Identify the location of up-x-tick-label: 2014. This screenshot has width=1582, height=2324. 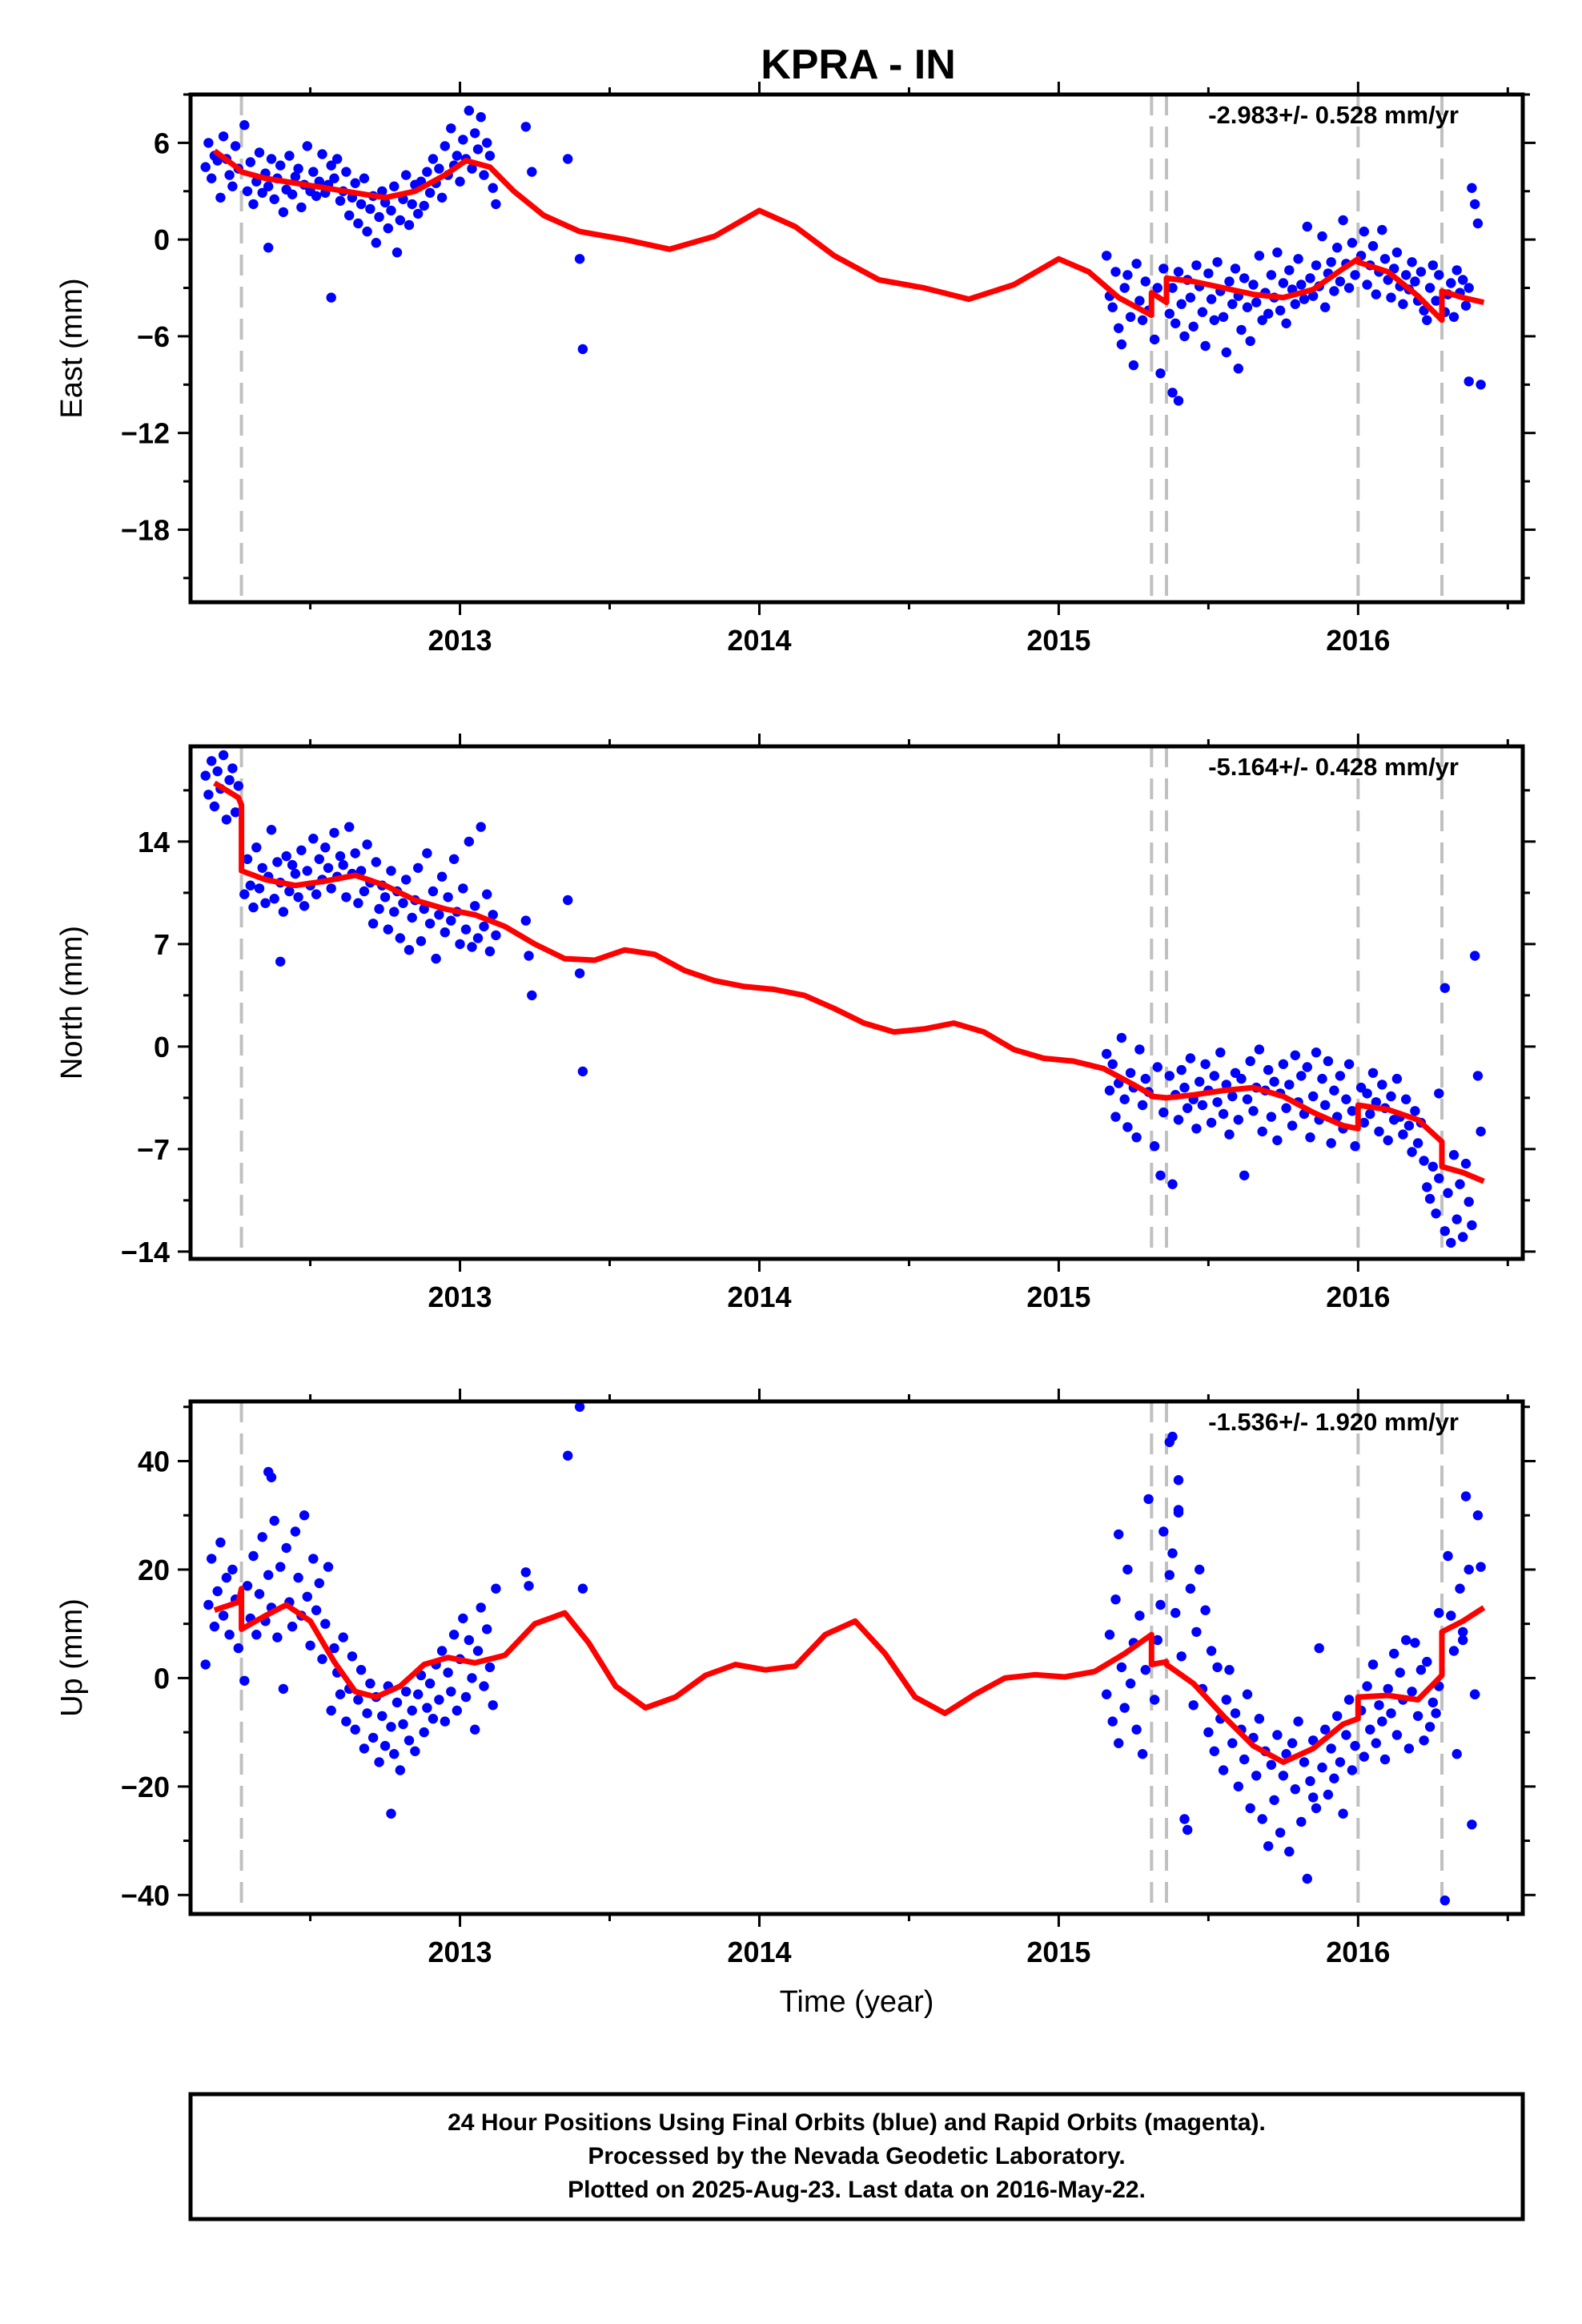
(759, 1952).